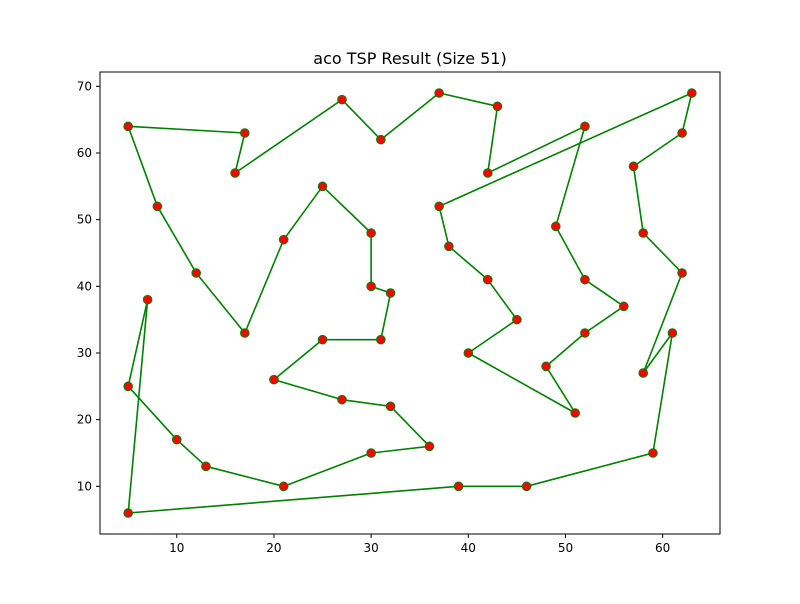  I want to click on x-axis: 10 20 30 40 50 60, so click(419, 544).